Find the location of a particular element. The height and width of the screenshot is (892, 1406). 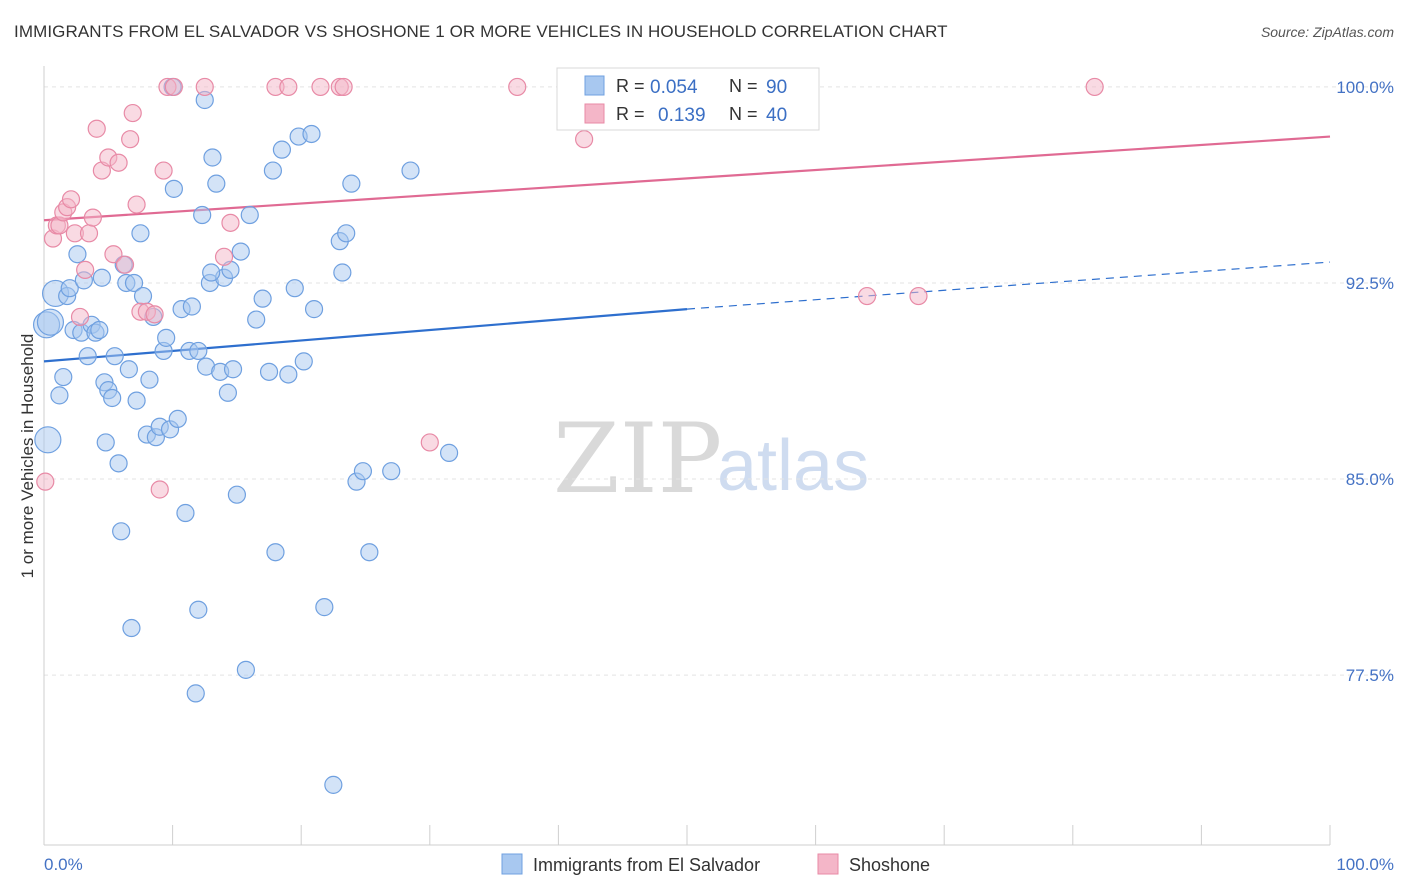

shoshone-trend-line is located at coordinates (687, 178).